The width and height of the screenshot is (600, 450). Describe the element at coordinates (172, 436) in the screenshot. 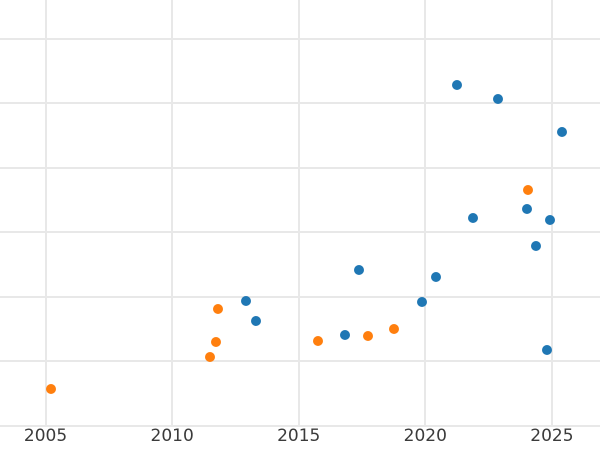

I see `x-tick-label: 2010` at that location.